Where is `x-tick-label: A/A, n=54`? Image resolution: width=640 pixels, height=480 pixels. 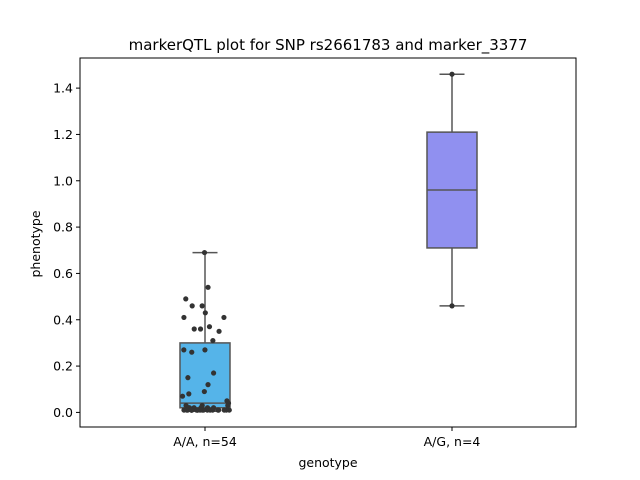 x-tick-label: A/A, n=54 is located at coordinates (205, 441).